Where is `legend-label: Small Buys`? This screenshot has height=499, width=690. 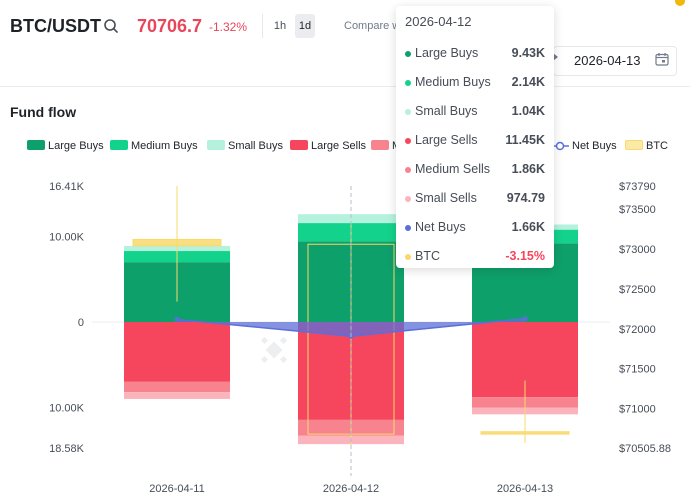
legend-label: Small Buys is located at coordinates (256, 146).